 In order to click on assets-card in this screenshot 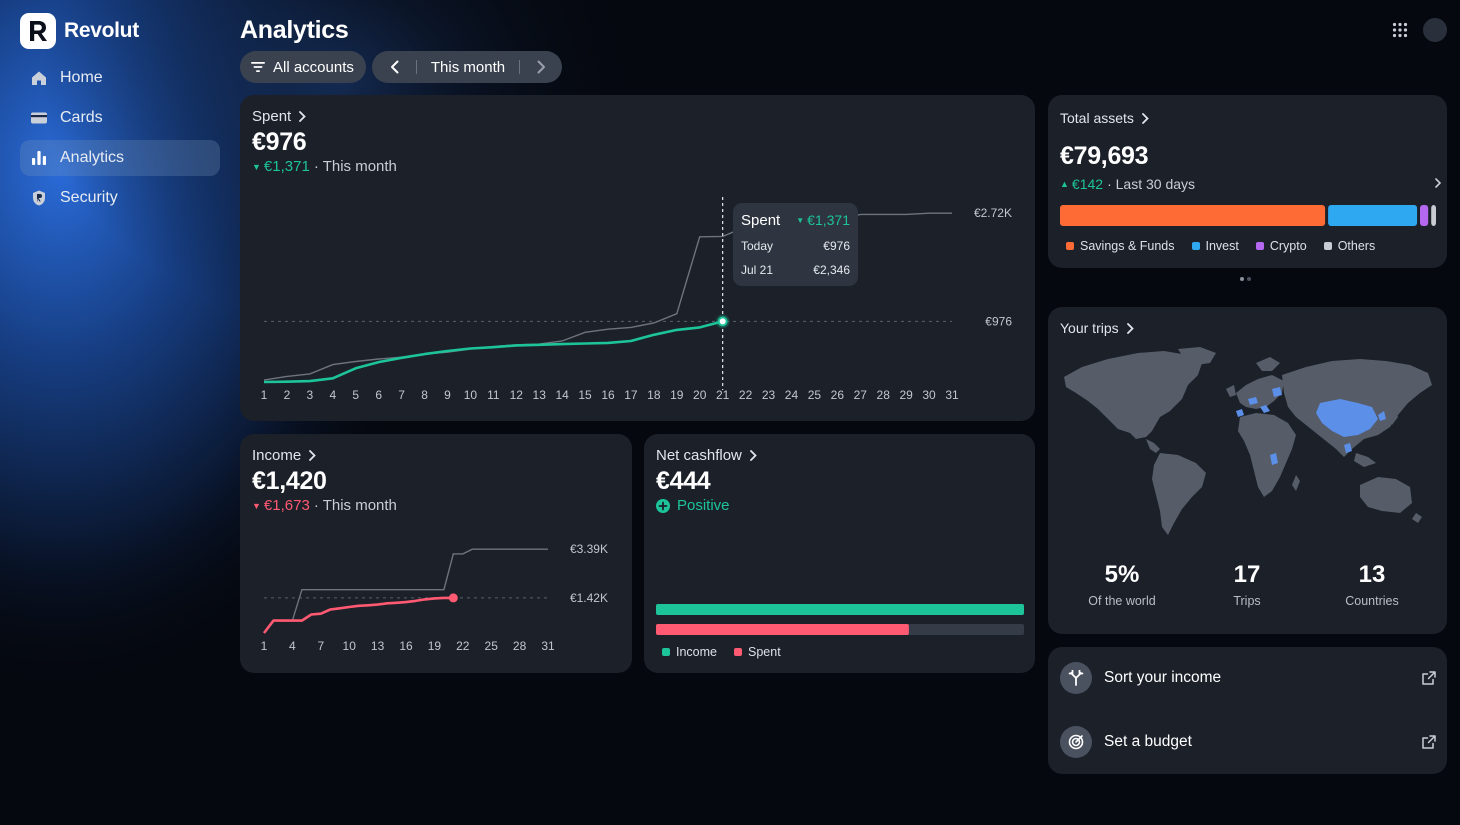, I will do `click(1247, 181)`.